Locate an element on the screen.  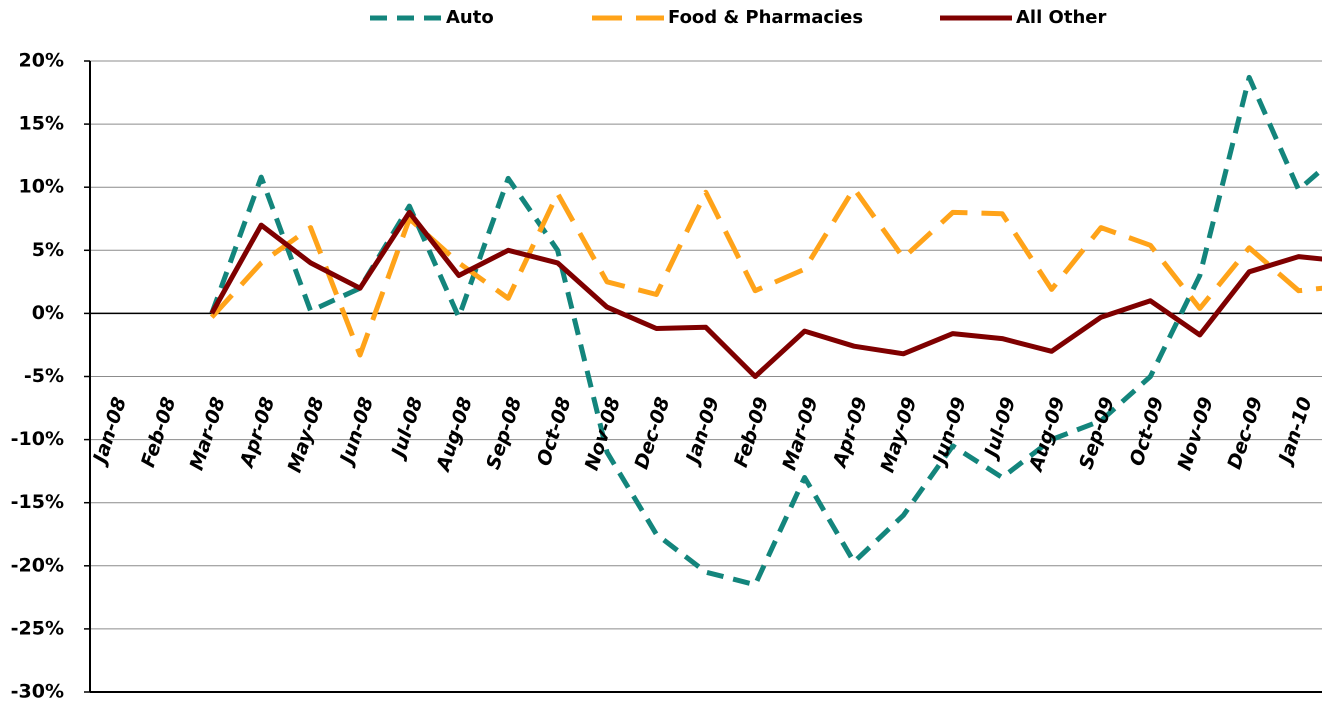
x-tick-label: Aug-08 is located at coordinates (454, 434).